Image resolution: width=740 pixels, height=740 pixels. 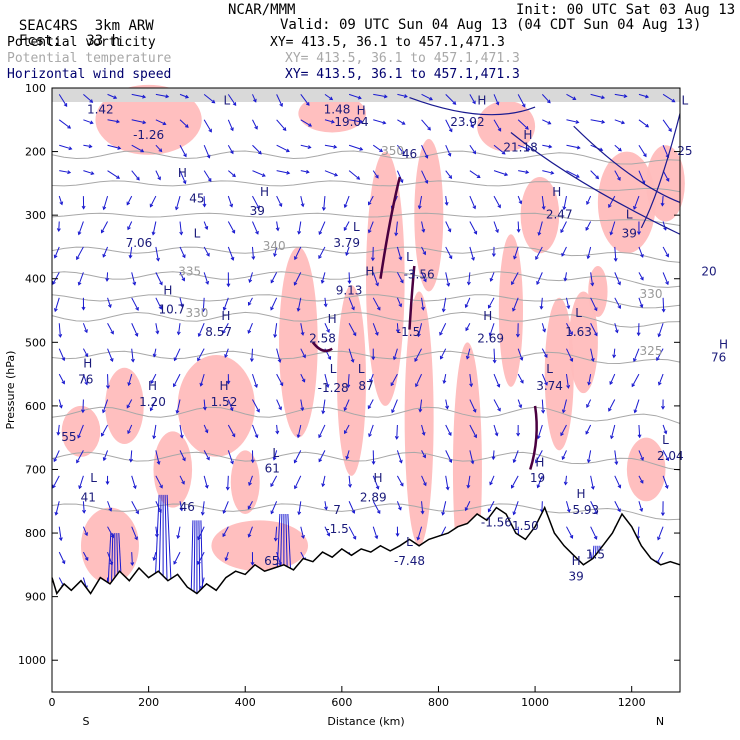 I want to click on theta-contour, so click(x=366, y=512).